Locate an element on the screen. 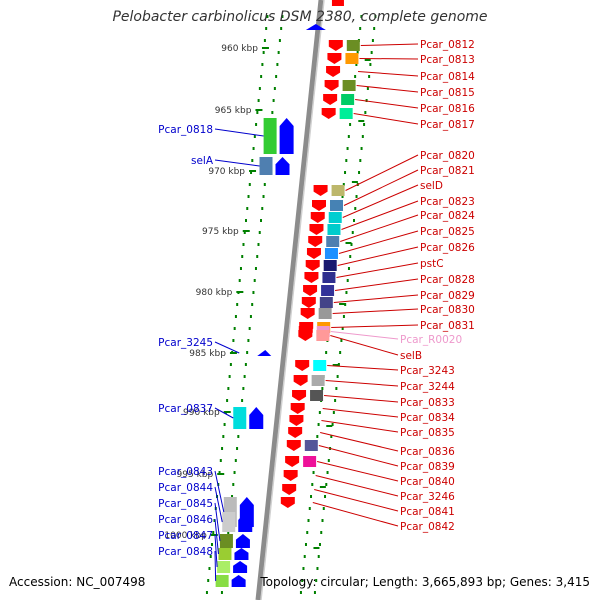 The width and height of the screenshot is (600, 600). accession-text: Accession: NC_007498 is located at coordinates (77, 582).